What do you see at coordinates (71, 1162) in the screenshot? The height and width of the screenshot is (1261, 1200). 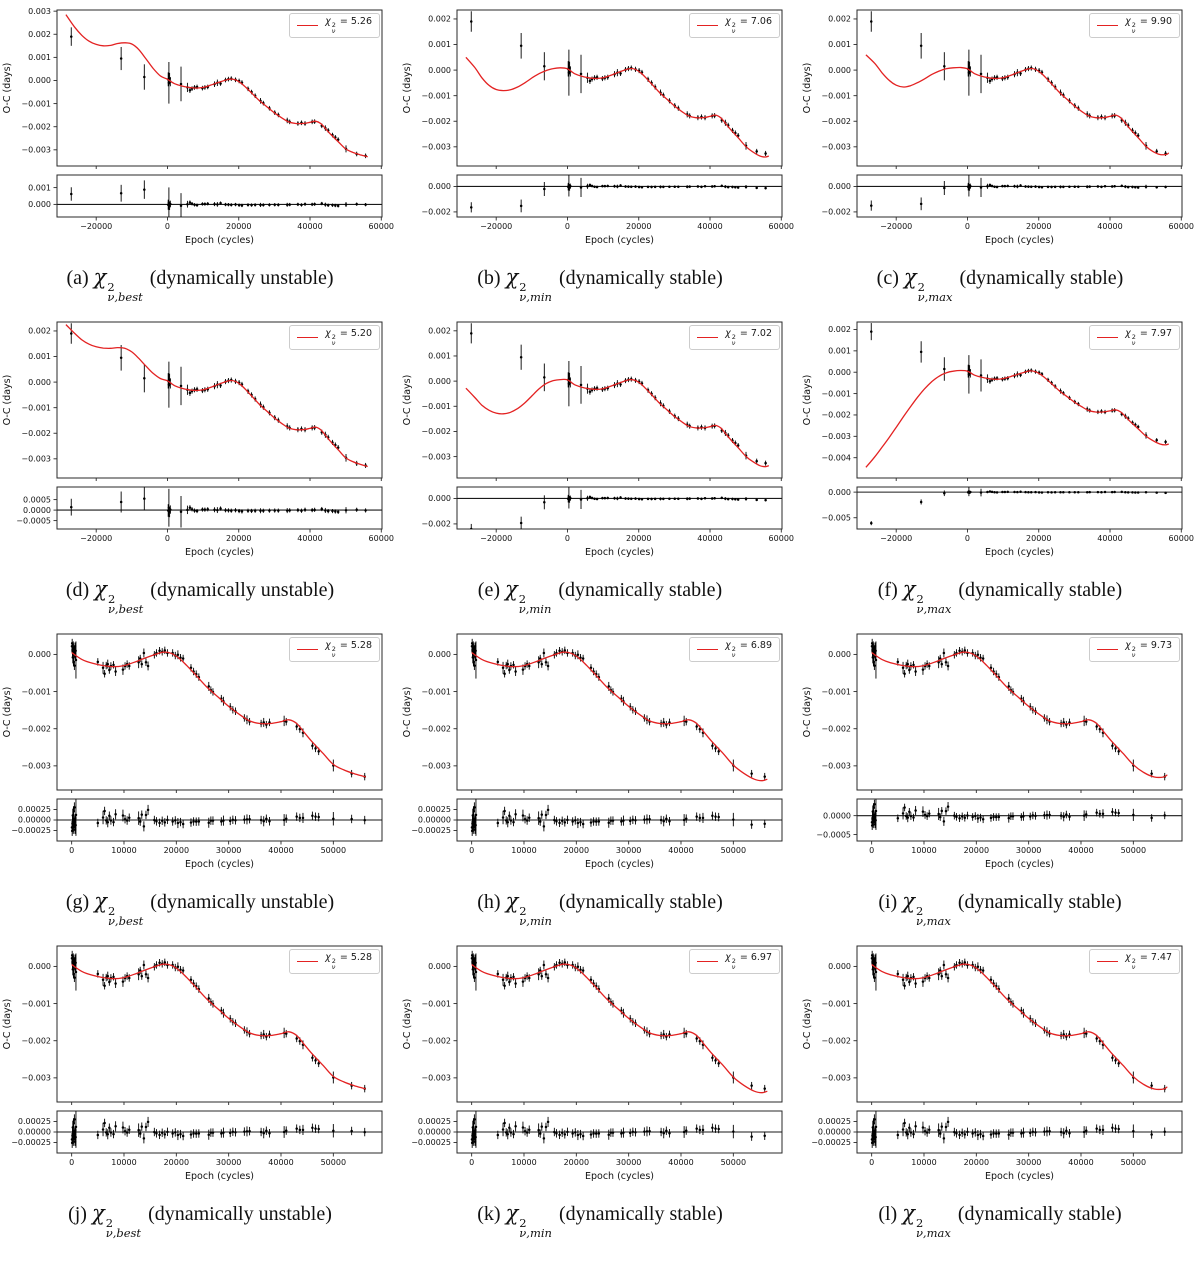 I see `x-tick-label: 0` at bounding box center [71, 1162].